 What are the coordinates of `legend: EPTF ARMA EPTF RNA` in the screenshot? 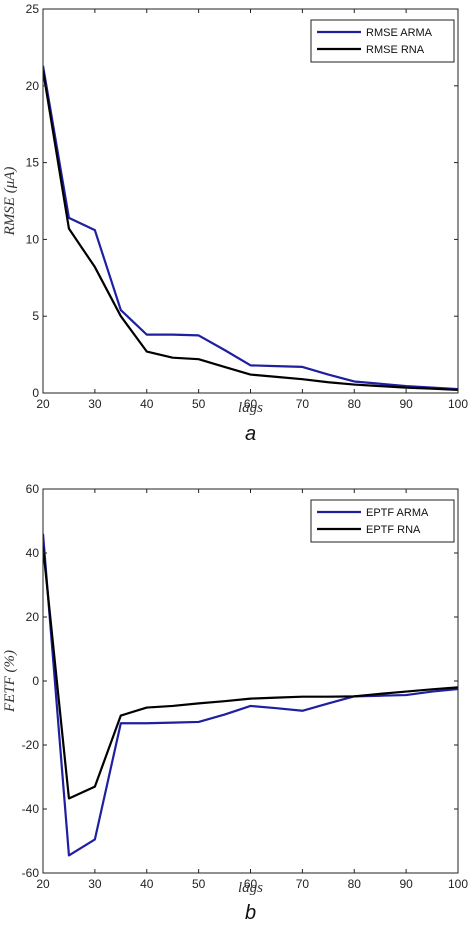 It's located at (382, 521).